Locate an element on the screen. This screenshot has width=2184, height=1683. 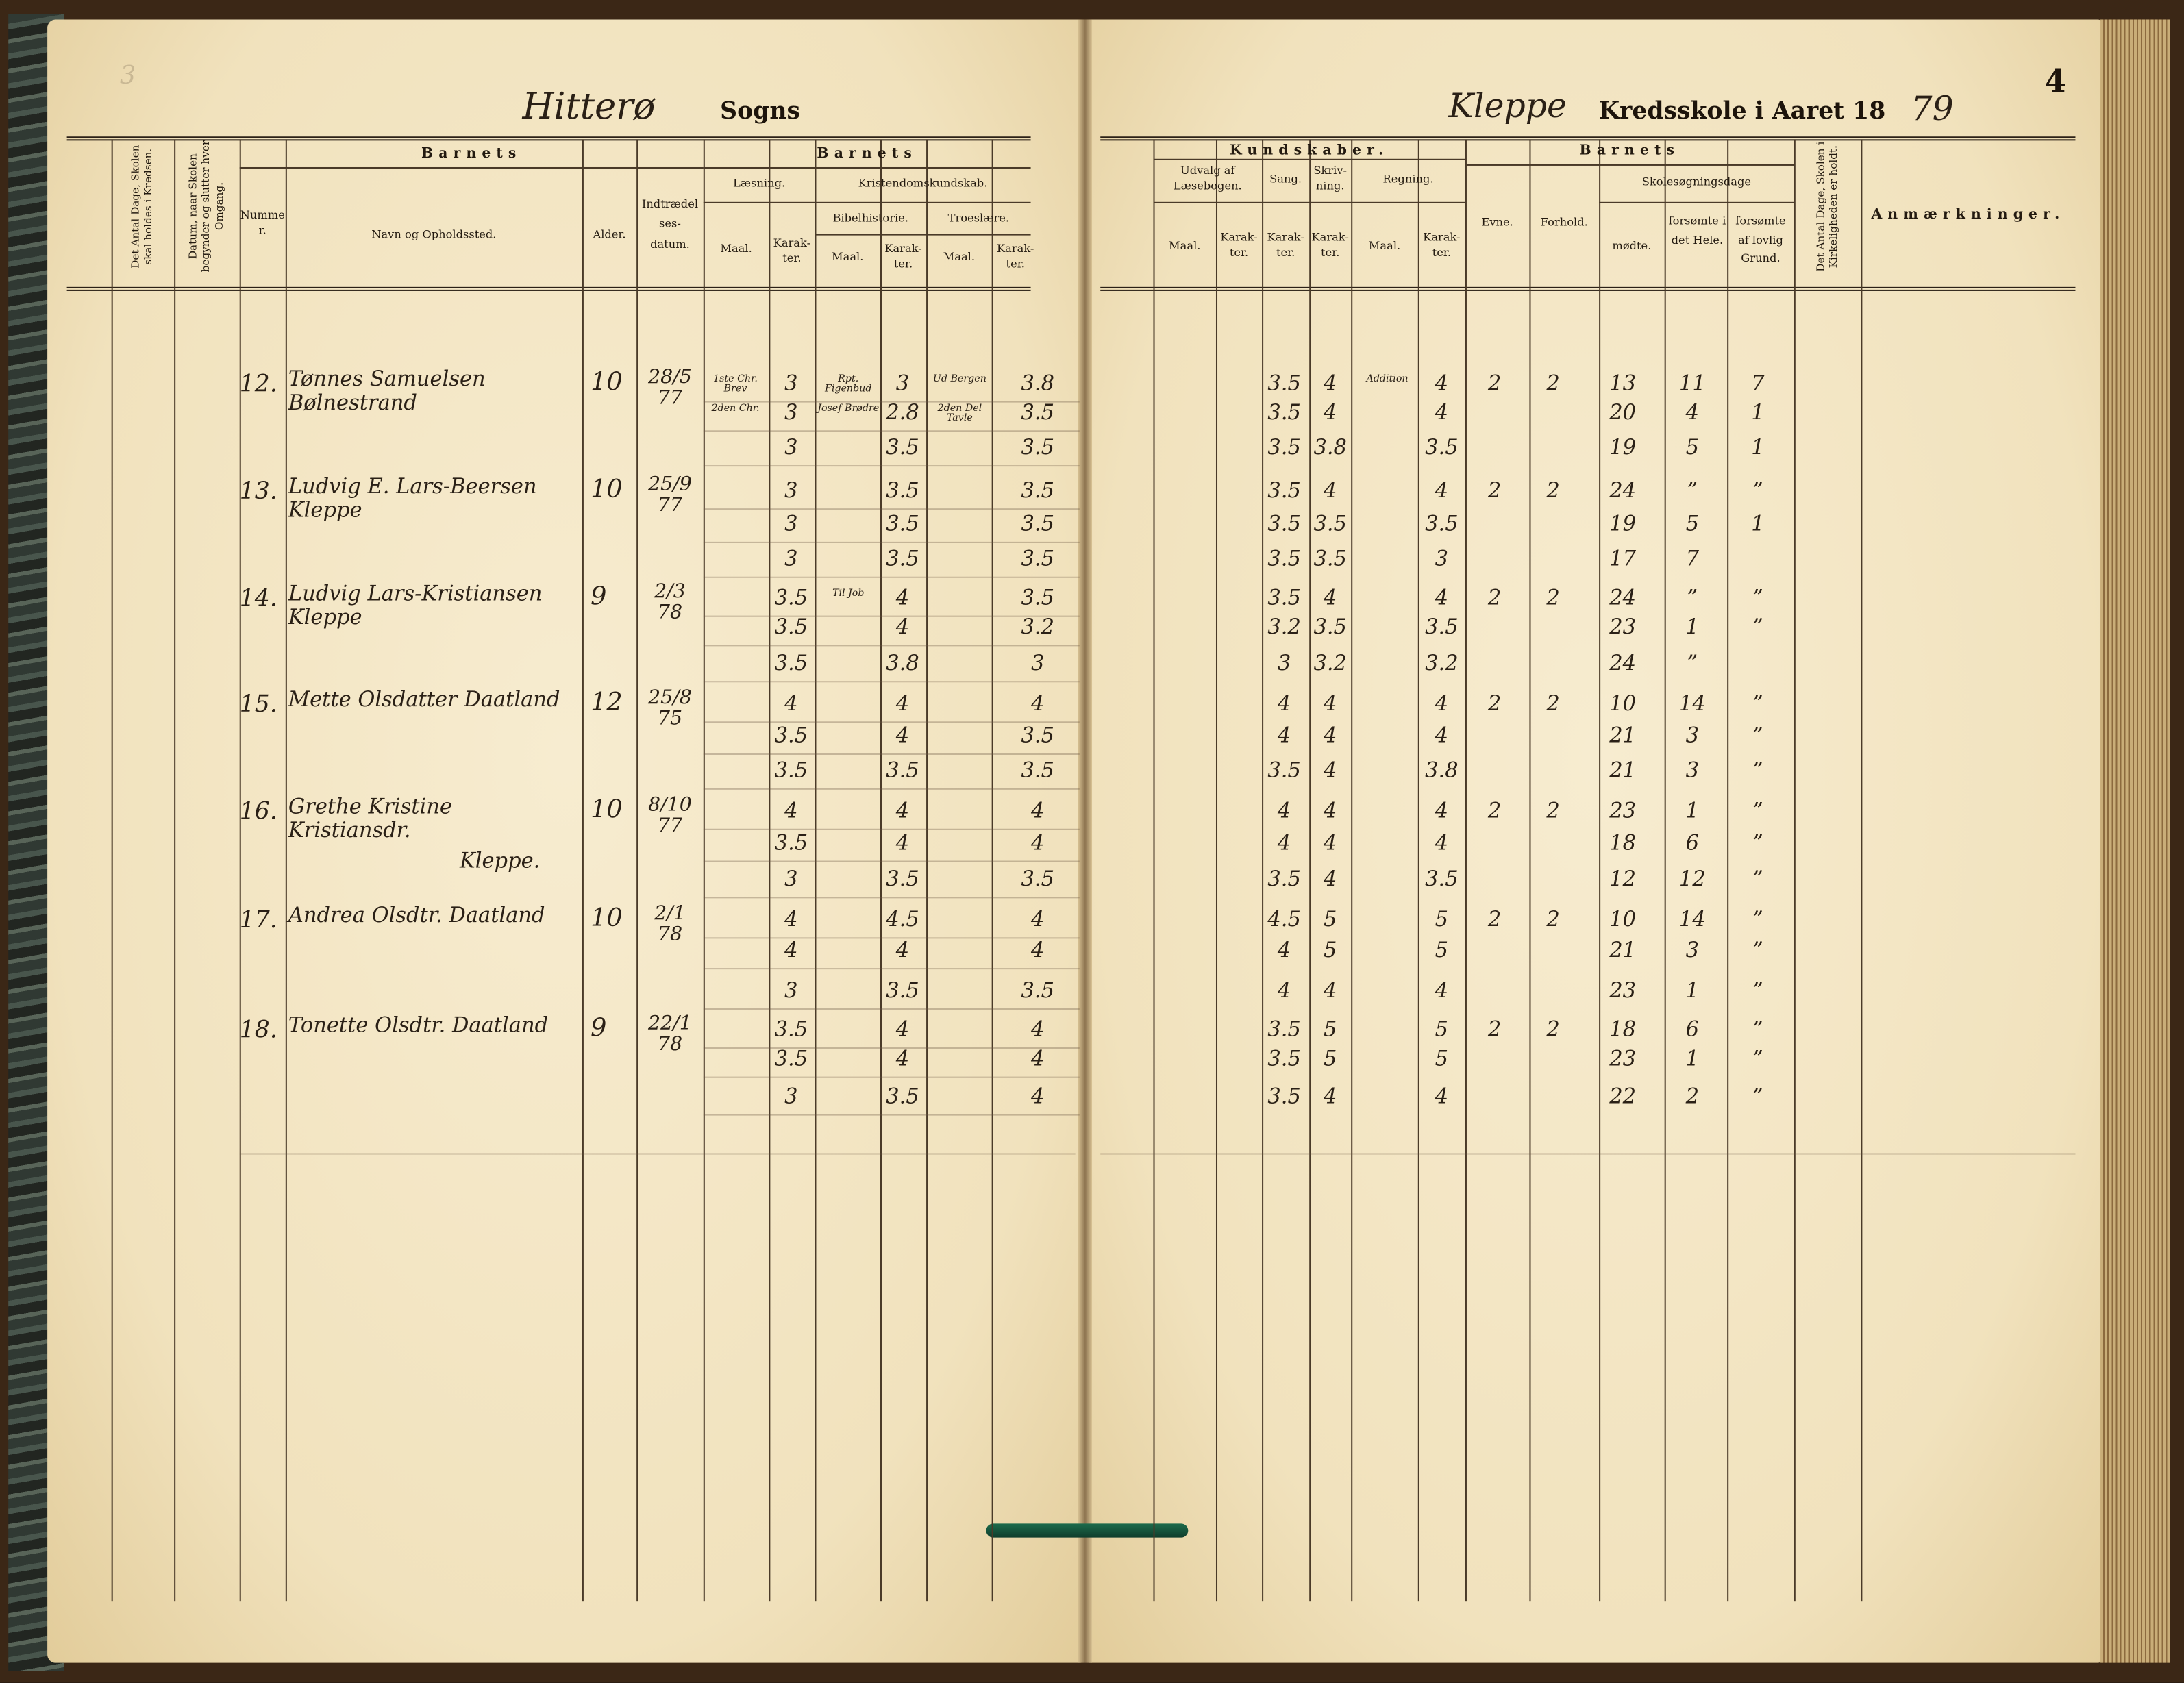
entry-regning-karakter: 3.8 is located at coordinates (1442, 771).